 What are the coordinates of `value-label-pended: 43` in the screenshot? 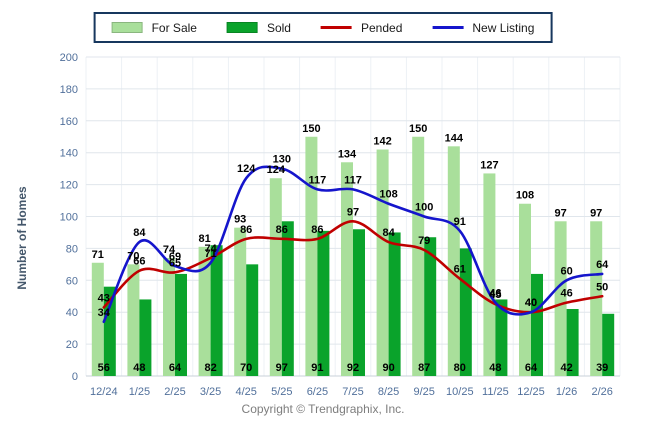 It's located at (104, 298).